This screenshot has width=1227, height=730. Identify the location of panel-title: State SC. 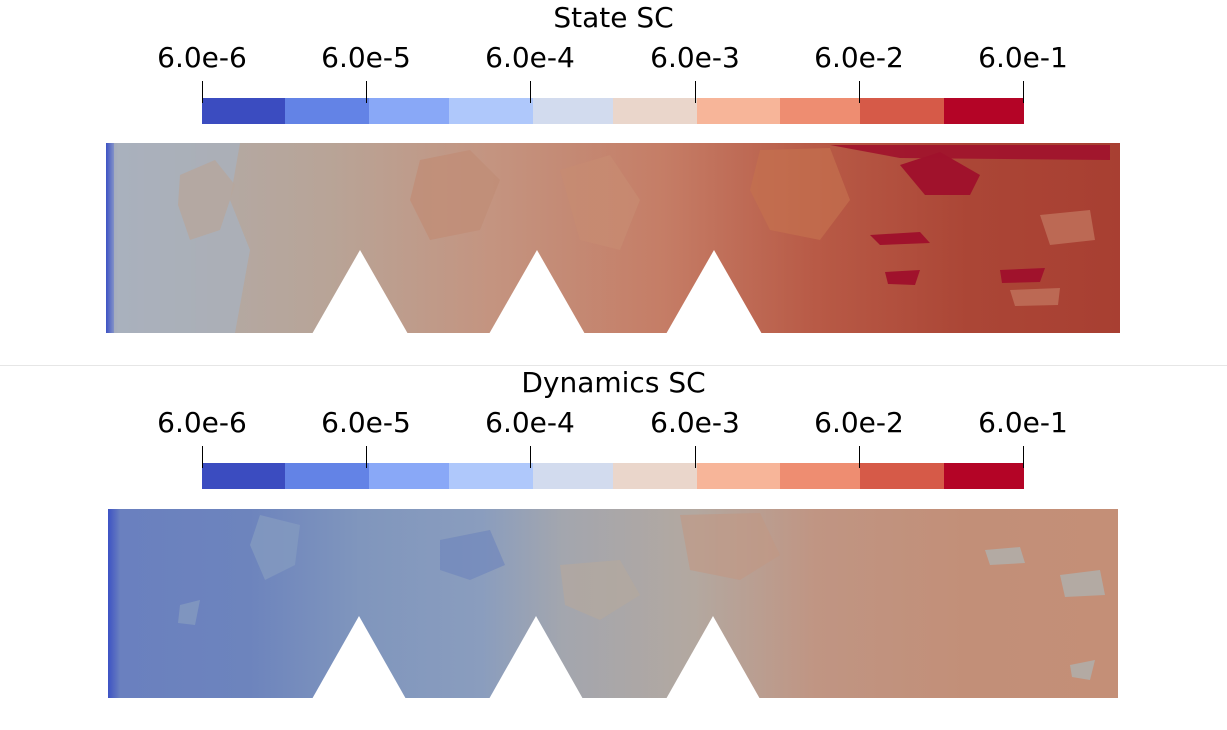
(613, 17).